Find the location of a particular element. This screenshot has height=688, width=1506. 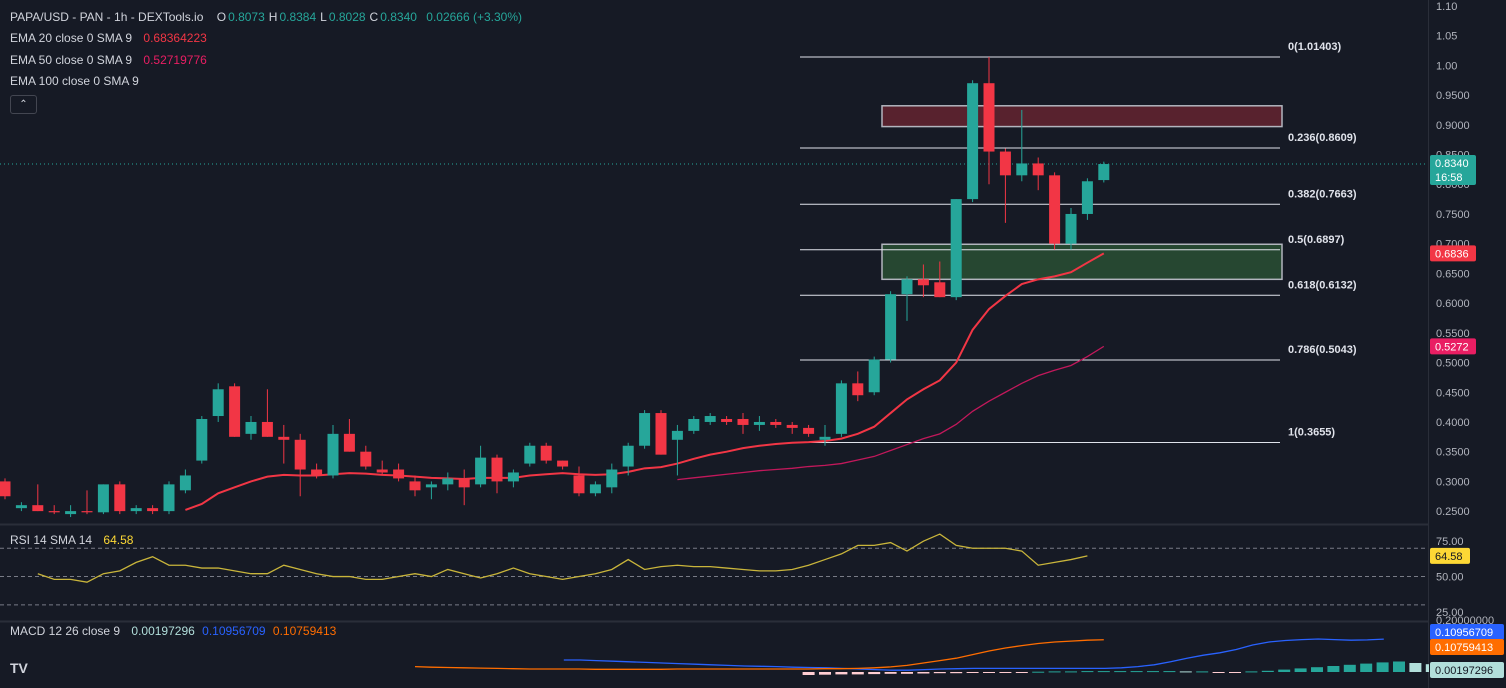

rsi-legend: RSI 14 SMA 14 64.58 is located at coordinates (72, 540).